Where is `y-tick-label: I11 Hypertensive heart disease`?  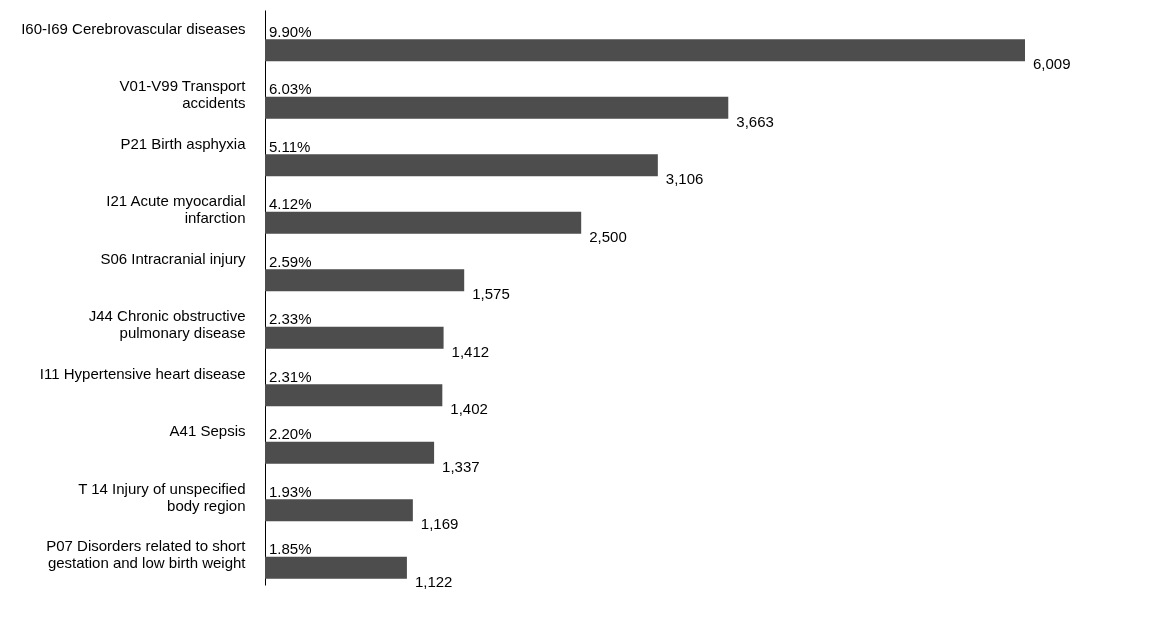
y-tick-label: I11 Hypertensive heart disease is located at coordinates (142, 373).